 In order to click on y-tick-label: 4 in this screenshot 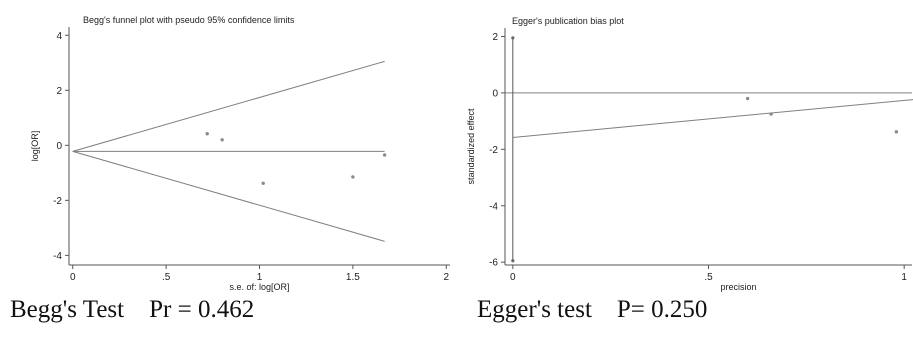, I will do `click(59, 36)`.